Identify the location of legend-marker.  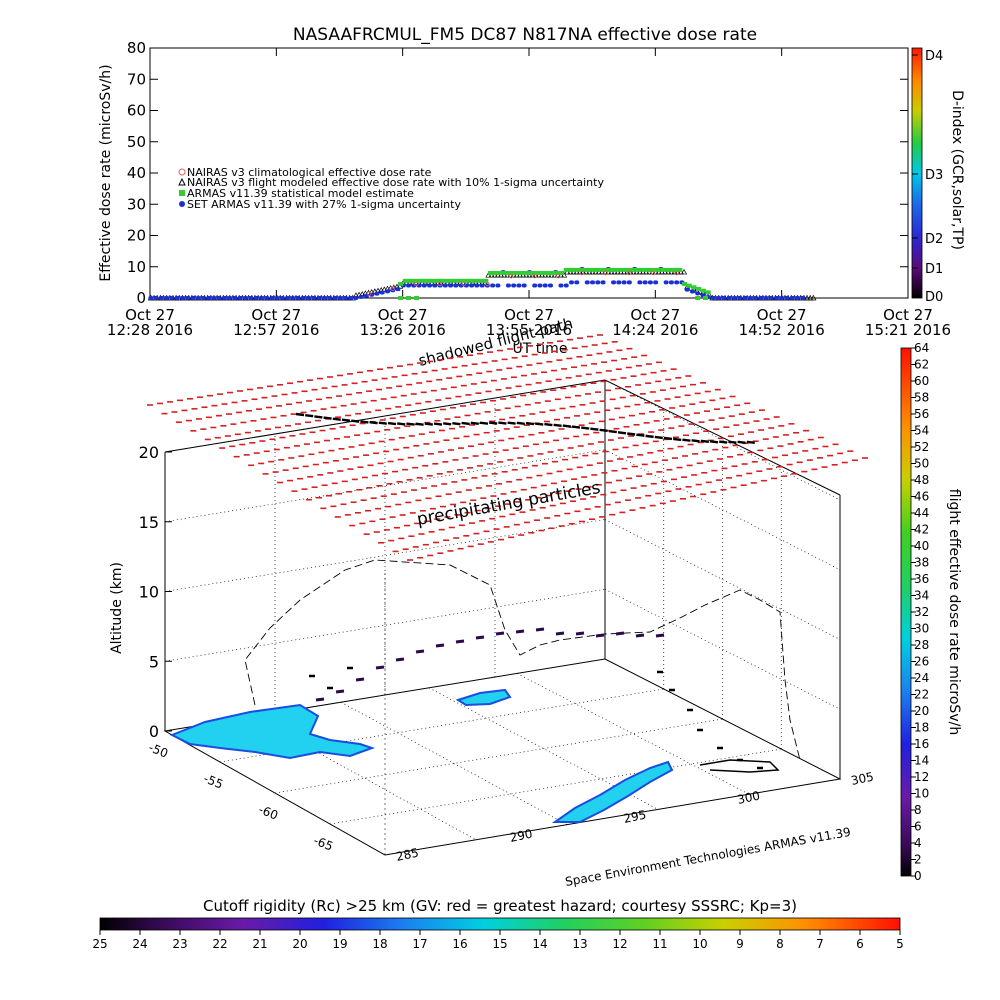
(182, 172).